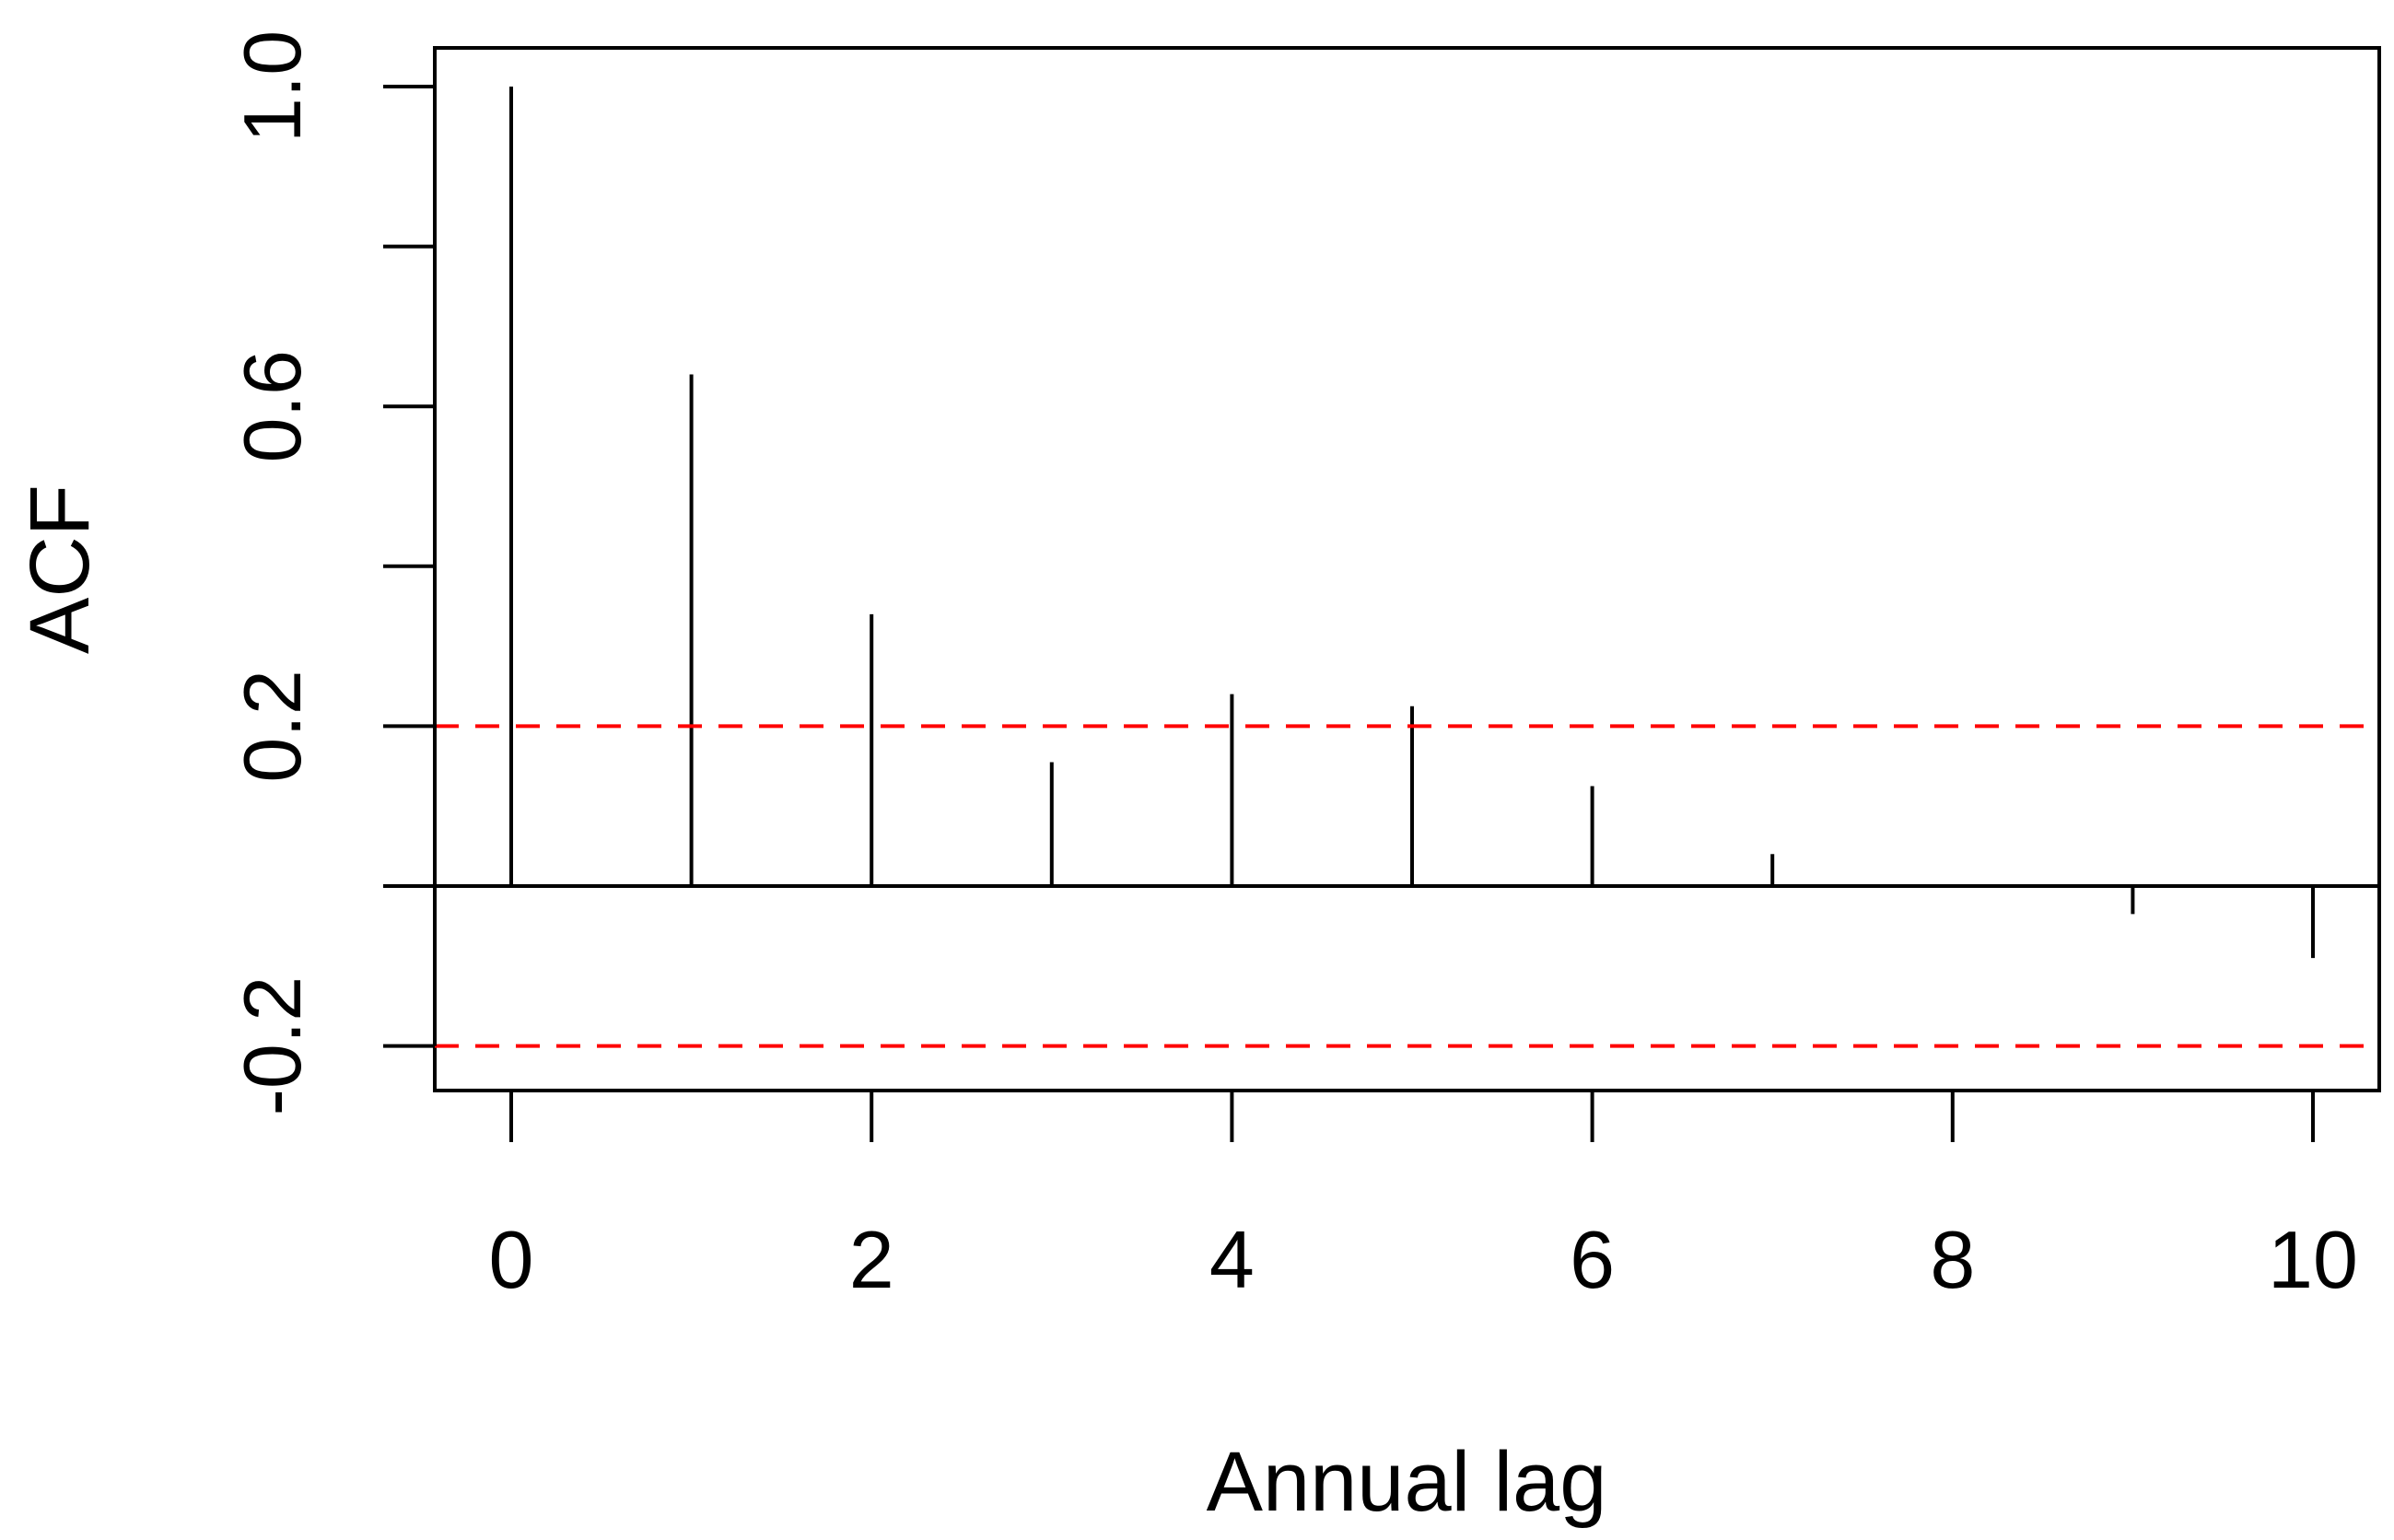  I want to click on x-tick-label-10: 10, so click(2313, 1259).